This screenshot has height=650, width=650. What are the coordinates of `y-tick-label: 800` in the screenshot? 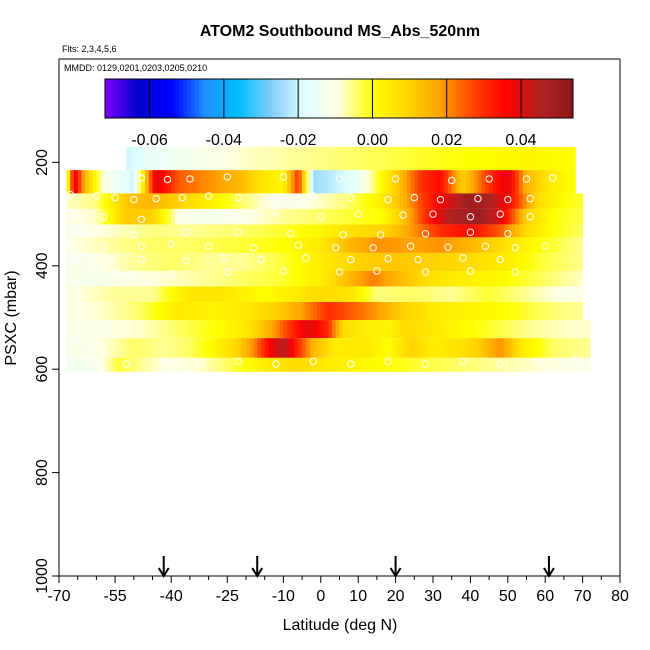 It's located at (42, 472).